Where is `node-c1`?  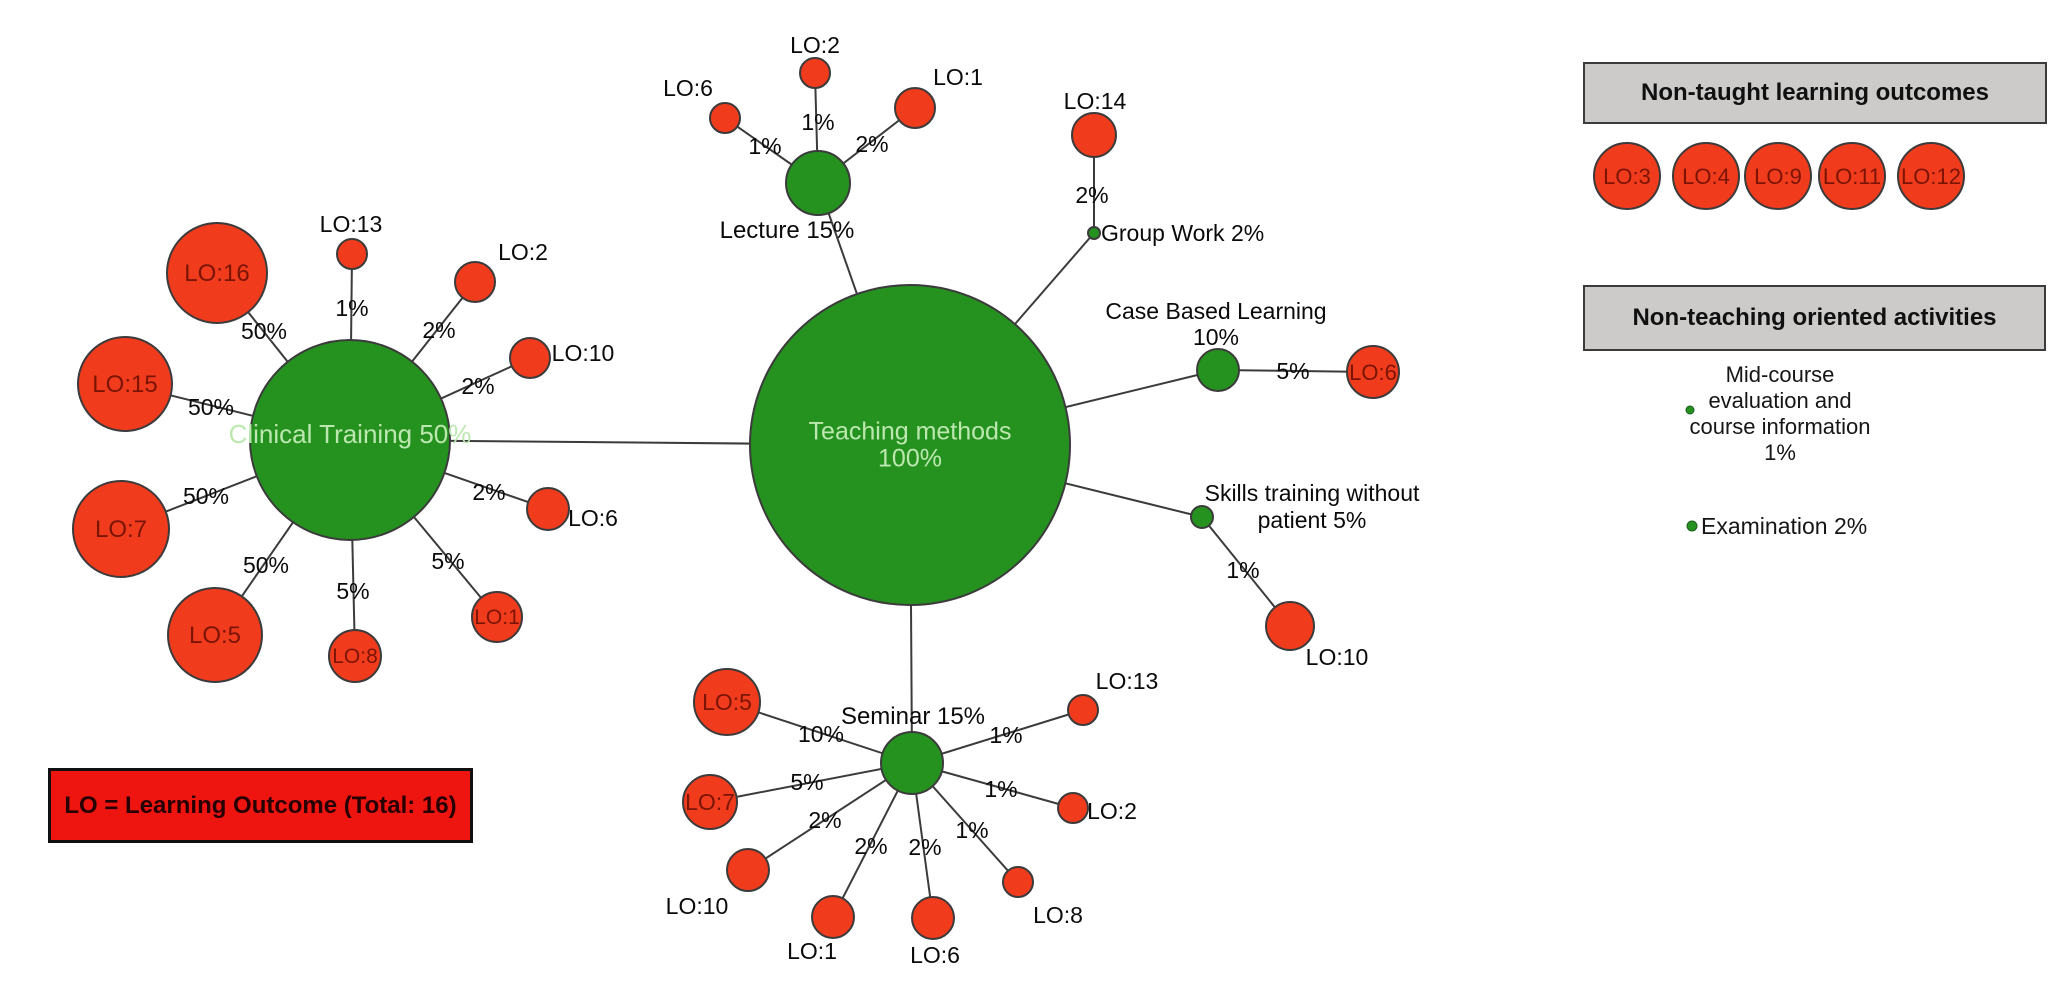 node-c1 is located at coordinates (497, 617).